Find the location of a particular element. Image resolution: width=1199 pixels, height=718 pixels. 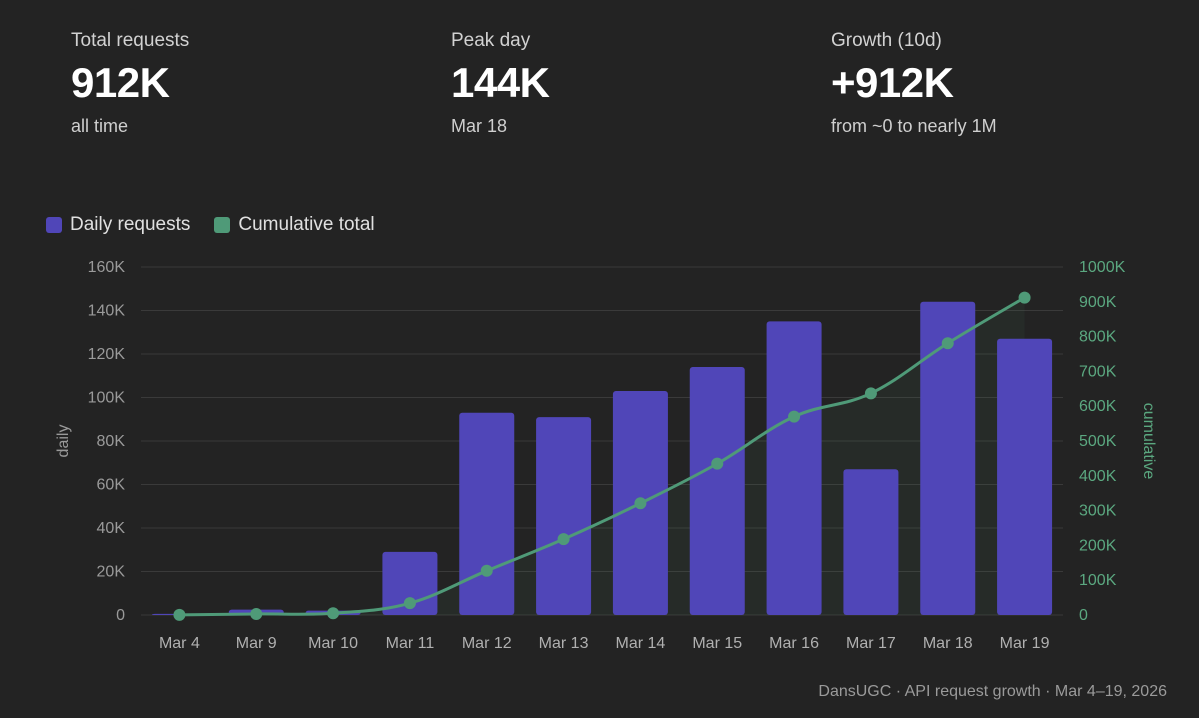

legend-item-daily: Daily requests is located at coordinates (118, 225).